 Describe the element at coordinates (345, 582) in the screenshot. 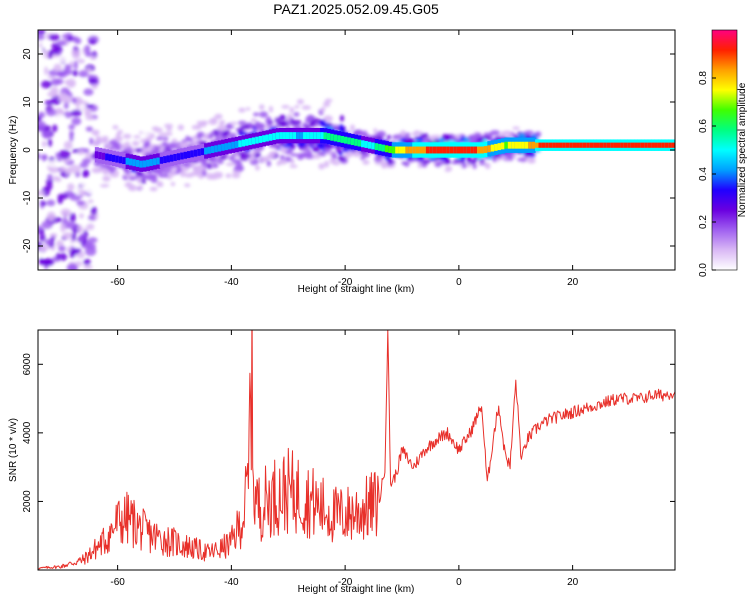

I see `snr-x-tick-label: -20` at that location.